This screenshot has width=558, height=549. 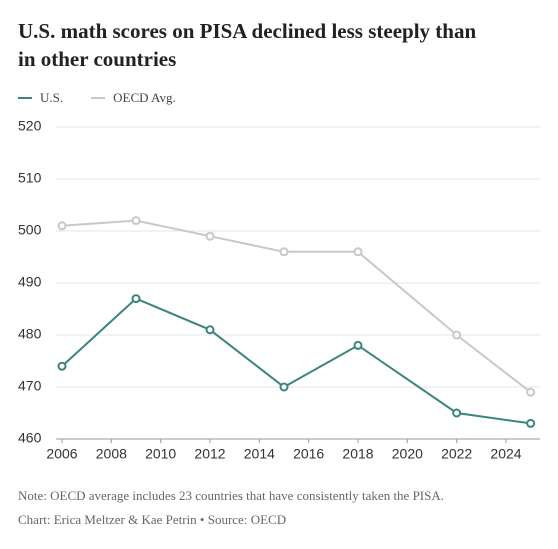 What do you see at coordinates (259, 454) in the screenshot?
I see `x-tick-label: 2014` at bounding box center [259, 454].